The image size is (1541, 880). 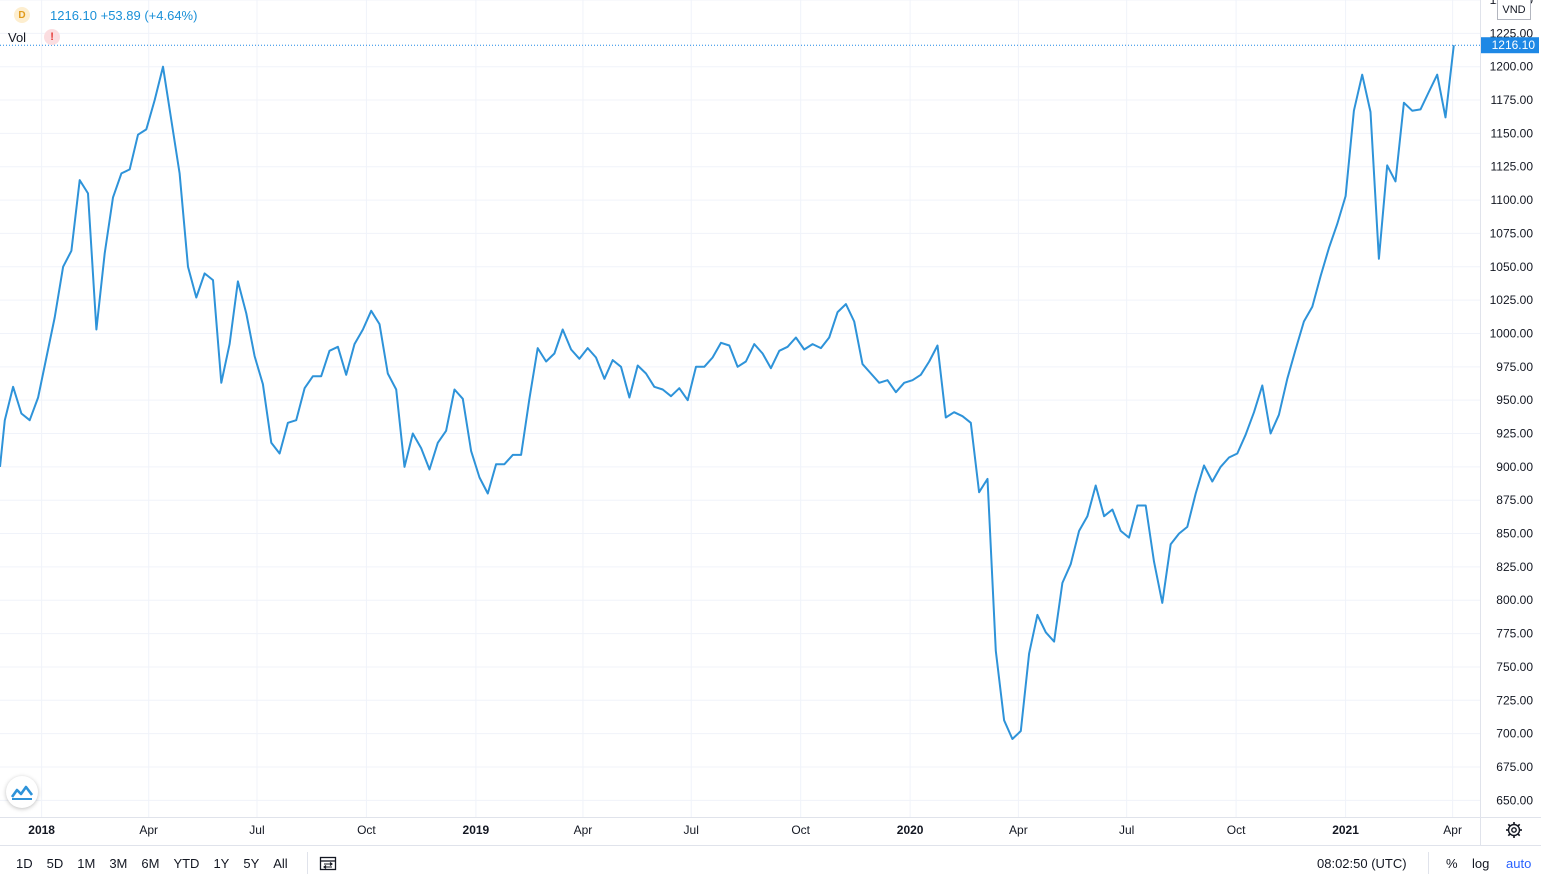 I want to click on y-tick-label: 775.00, so click(x=1514, y=634).